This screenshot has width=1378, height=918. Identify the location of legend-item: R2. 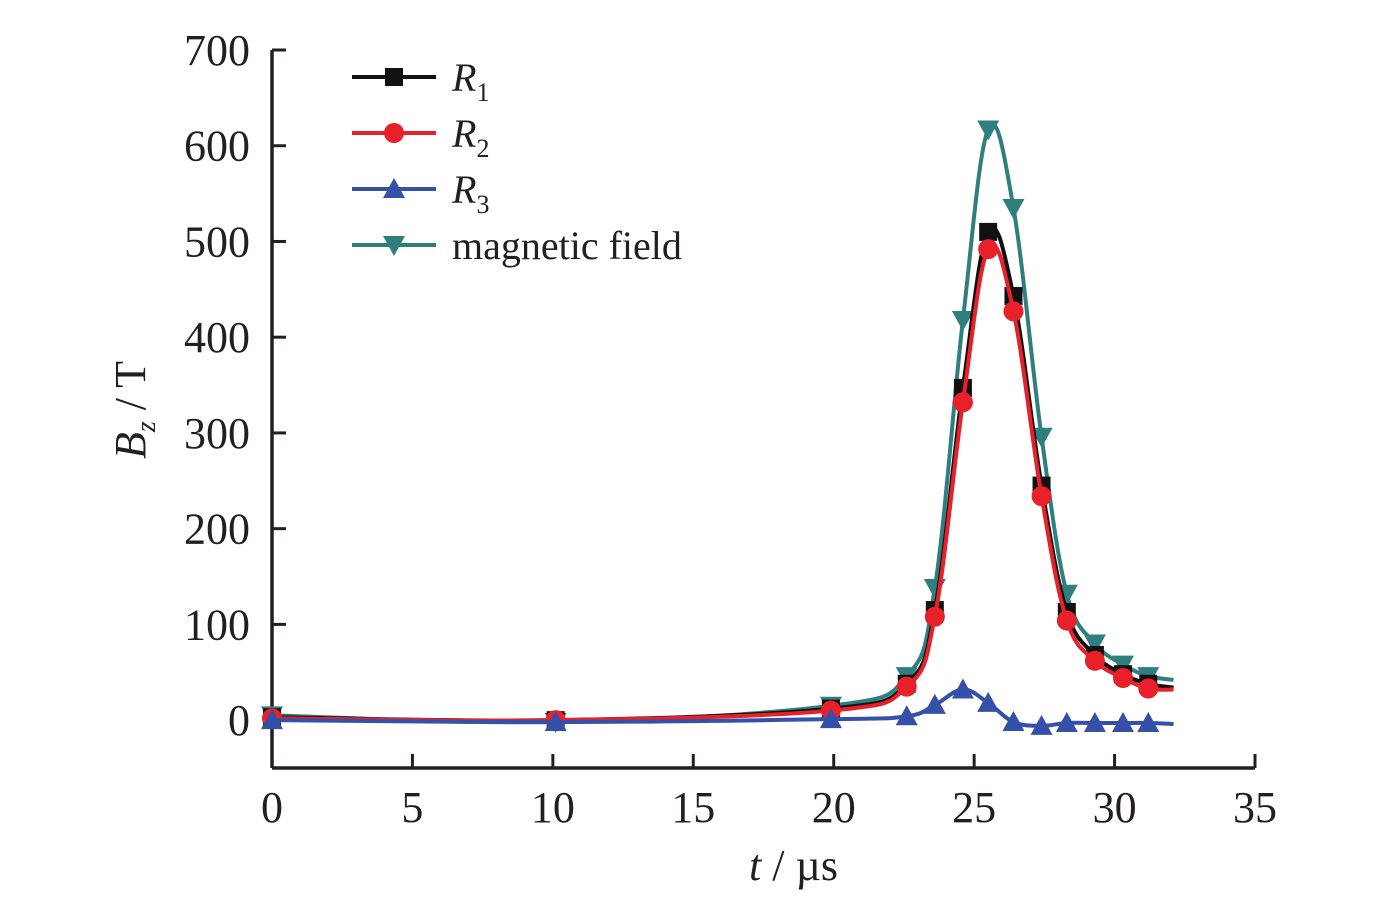
(420, 137).